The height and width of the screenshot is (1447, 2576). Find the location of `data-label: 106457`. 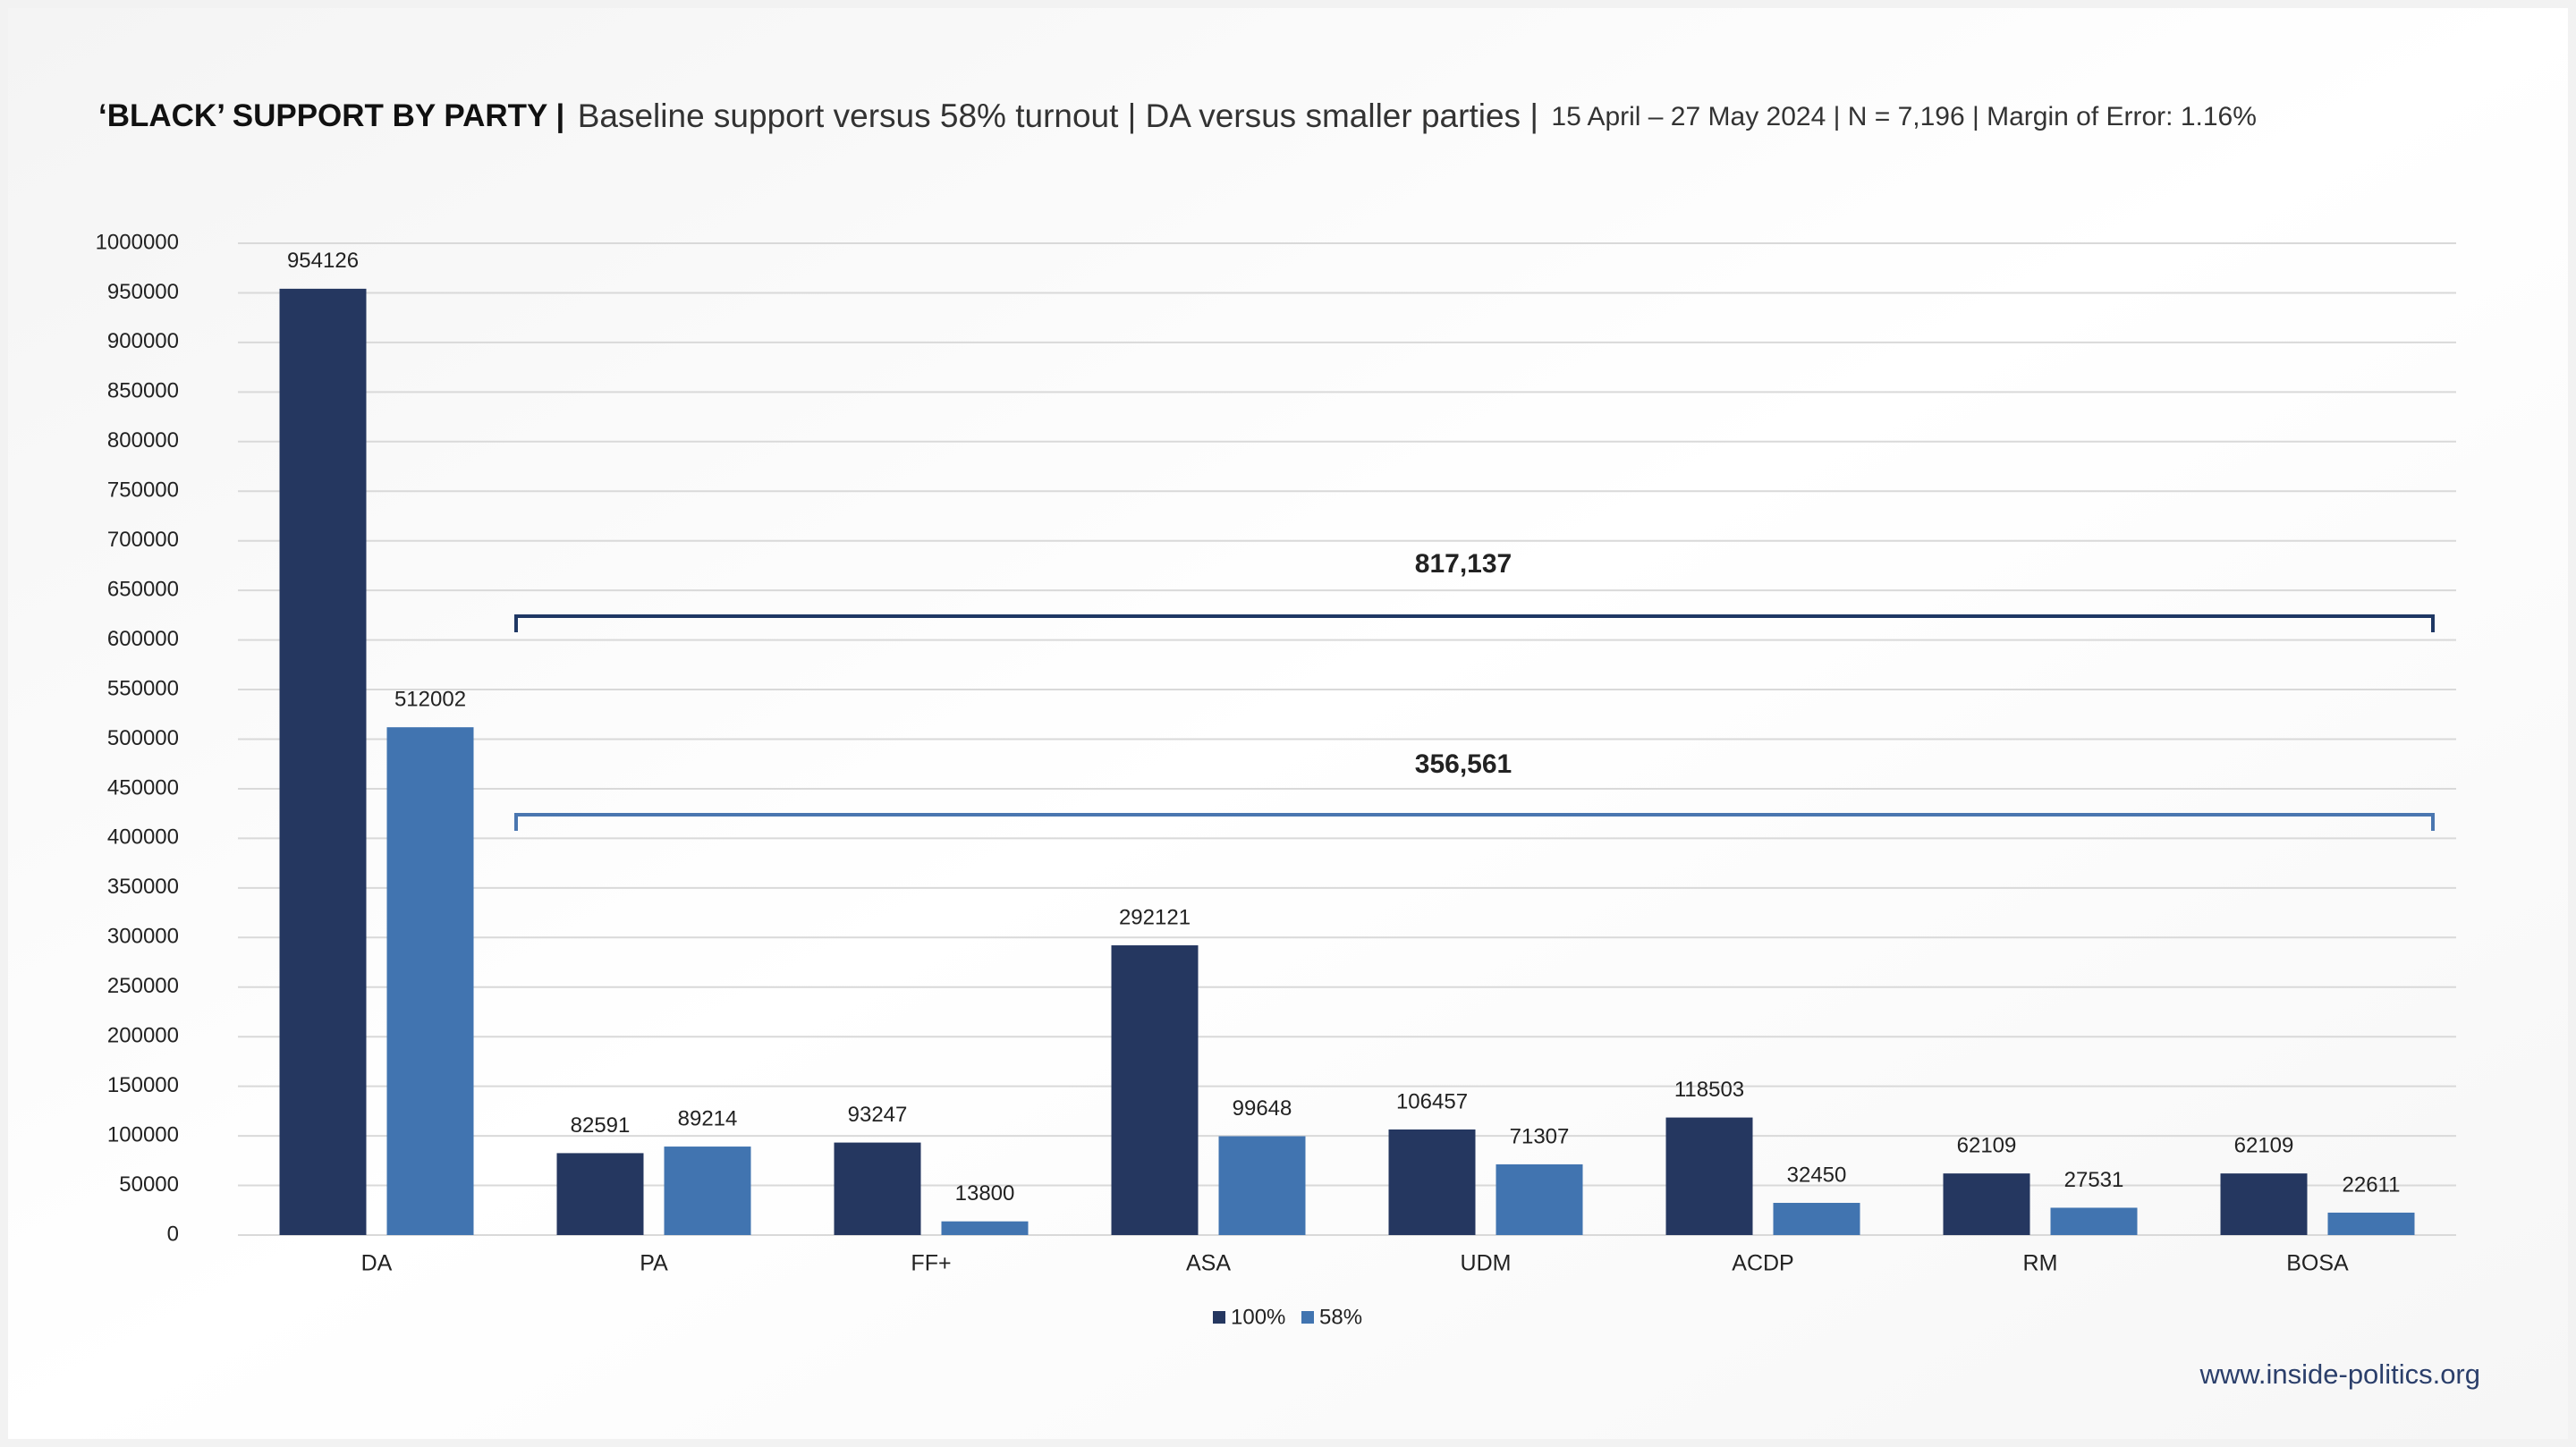

data-label: 106457 is located at coordinates (1432, 1101).